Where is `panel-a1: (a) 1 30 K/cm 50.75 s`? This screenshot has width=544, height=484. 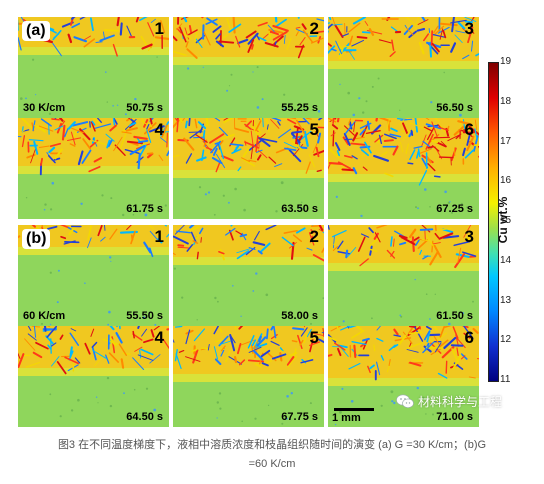
panel-a1: (a) 1 30 K/cm 50.75 s is located at coordinates (93, 67).